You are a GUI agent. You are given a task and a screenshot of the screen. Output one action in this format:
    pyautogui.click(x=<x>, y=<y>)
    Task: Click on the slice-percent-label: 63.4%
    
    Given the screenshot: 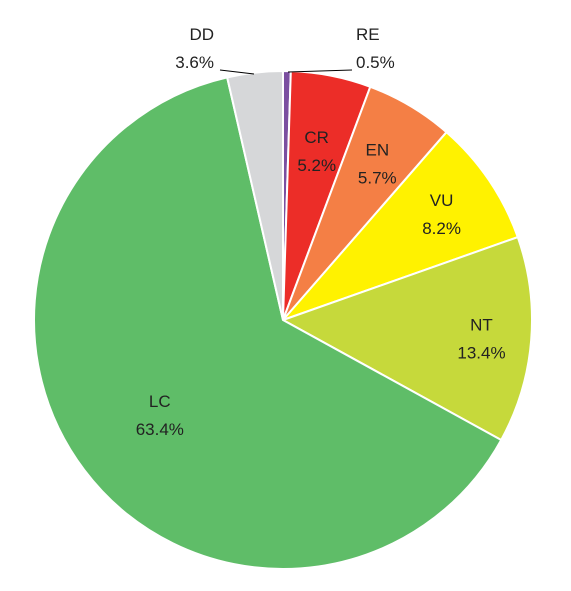 What is the action you would take?
    pyautogui.click(x=160, y=429)
    